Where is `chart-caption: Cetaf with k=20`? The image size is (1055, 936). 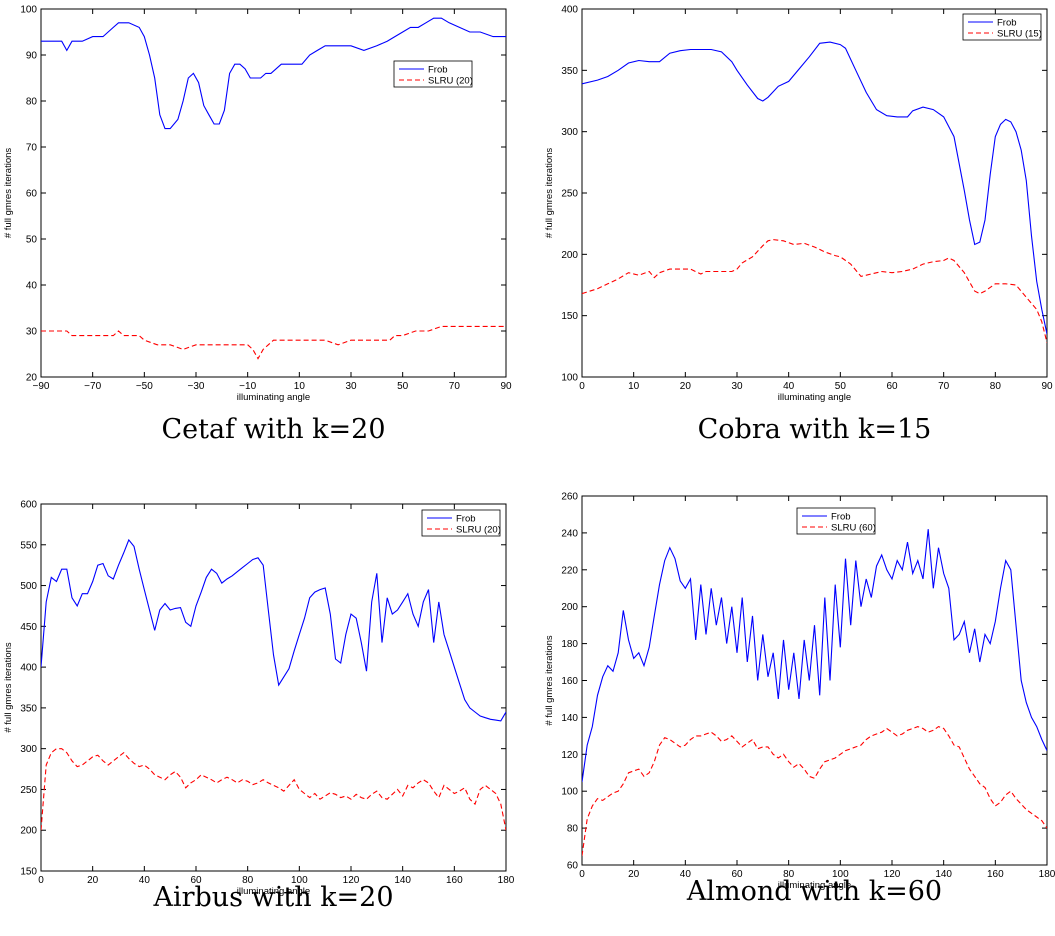 chart-caption: Cetaf with k=20 is located at coordinates (273, 429).